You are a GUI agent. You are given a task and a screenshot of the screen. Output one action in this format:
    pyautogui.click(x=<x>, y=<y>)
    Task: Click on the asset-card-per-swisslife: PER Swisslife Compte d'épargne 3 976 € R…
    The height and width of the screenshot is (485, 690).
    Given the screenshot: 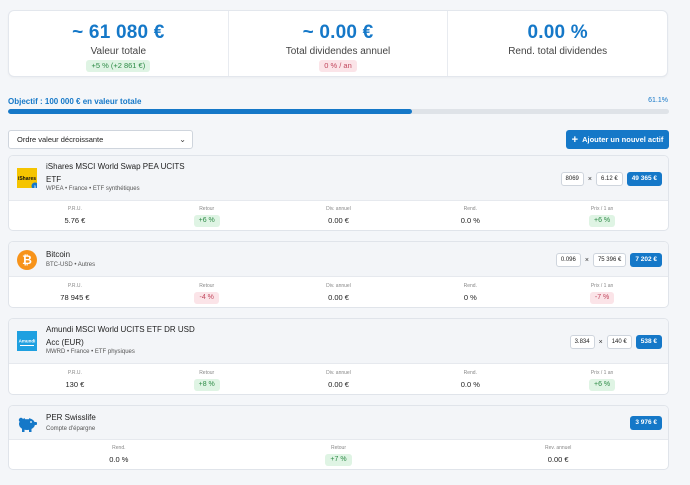 What is the action you would take?
    pyautogui.click(x=338, y=437)
    